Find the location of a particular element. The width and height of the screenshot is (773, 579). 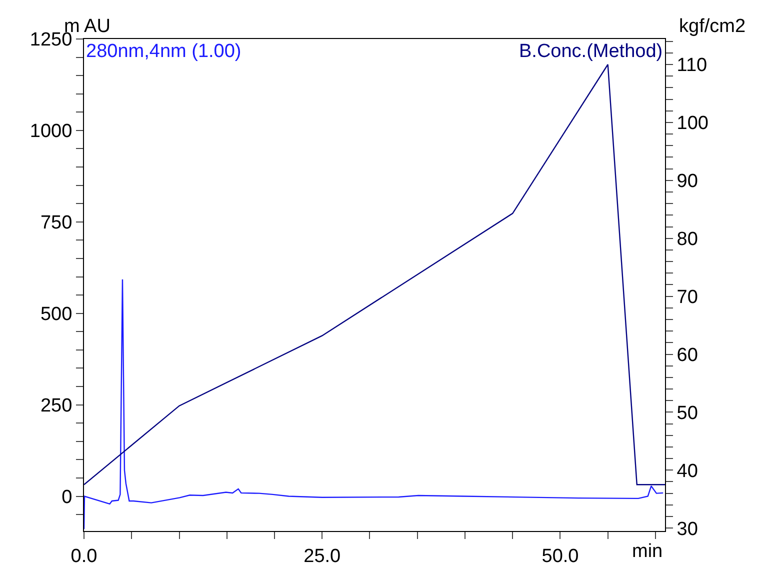

y-tick-label: 1000 is located at coordinates (51, 131).